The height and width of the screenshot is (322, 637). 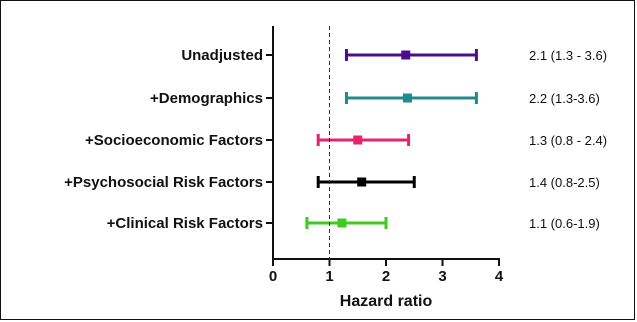 What do you see at coordinates (273, 276) in the screenshot?
I see `x-tick-label: 0` at bounding box center [273, 276].